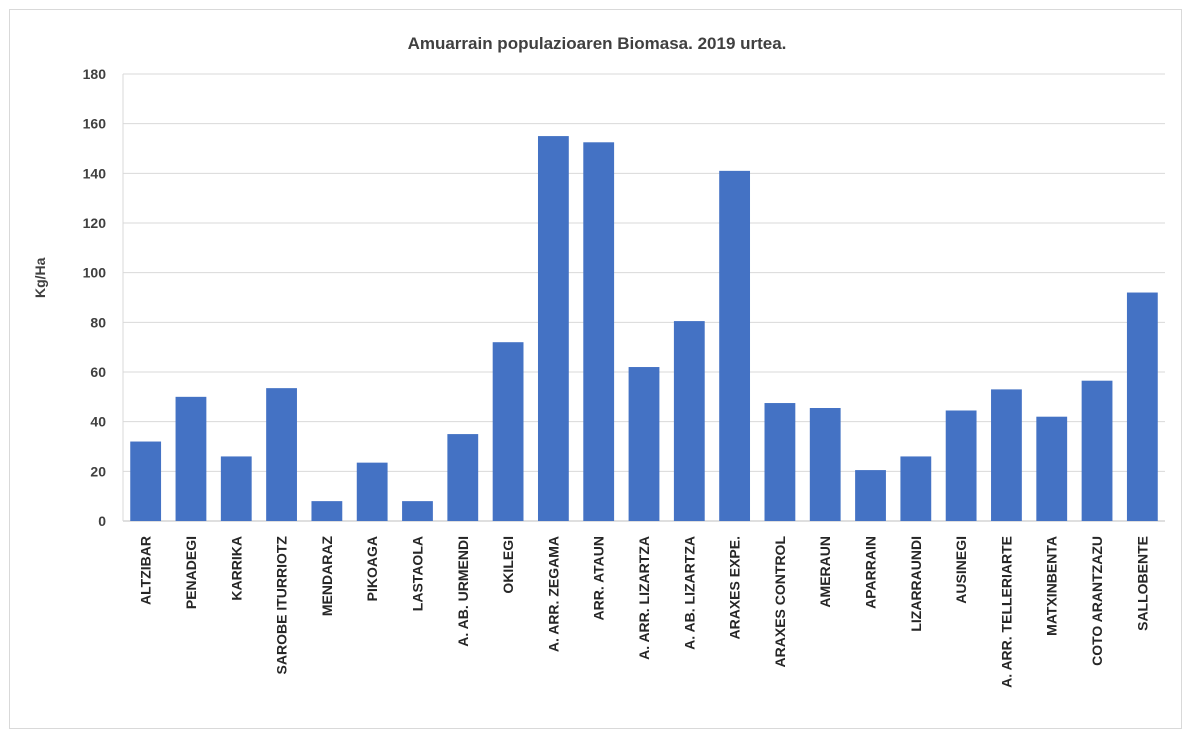  What do you see at coordinates (871, 572) in the screenshot?
I see `x-tick-label: APARRAIN` at bounding box center [871, 572].